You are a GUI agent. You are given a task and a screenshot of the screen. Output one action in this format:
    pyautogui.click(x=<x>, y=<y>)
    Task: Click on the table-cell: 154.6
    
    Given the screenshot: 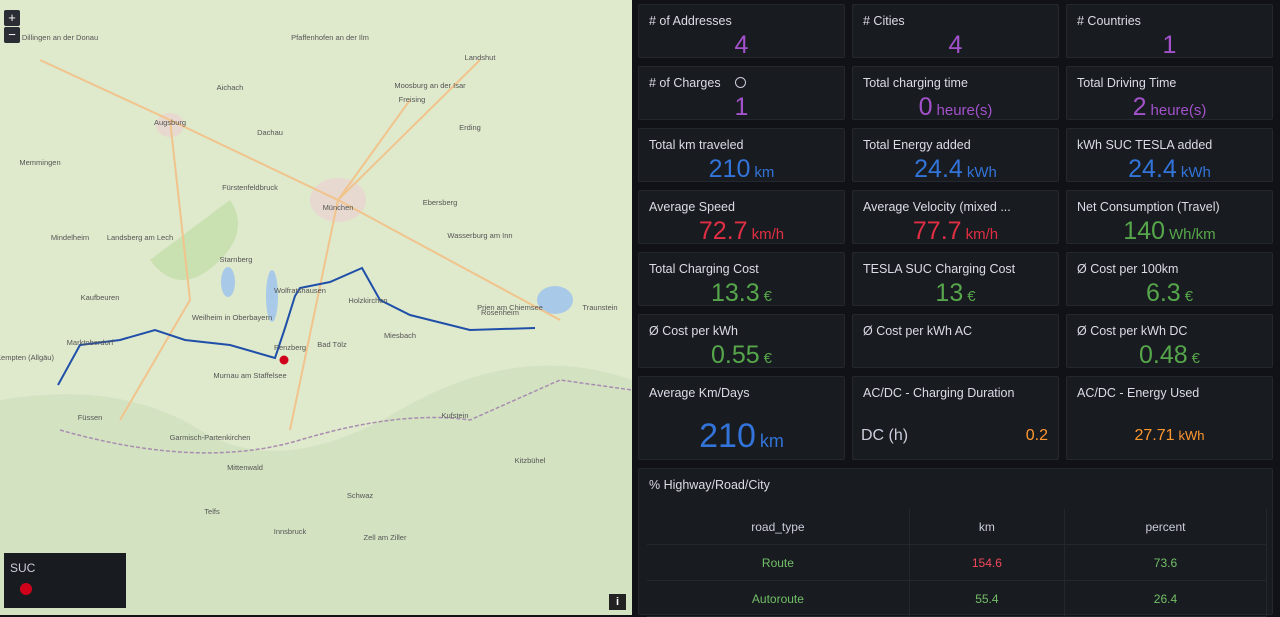 What is the action you would take?
    pyautogui.click(x=987, y=562)
    